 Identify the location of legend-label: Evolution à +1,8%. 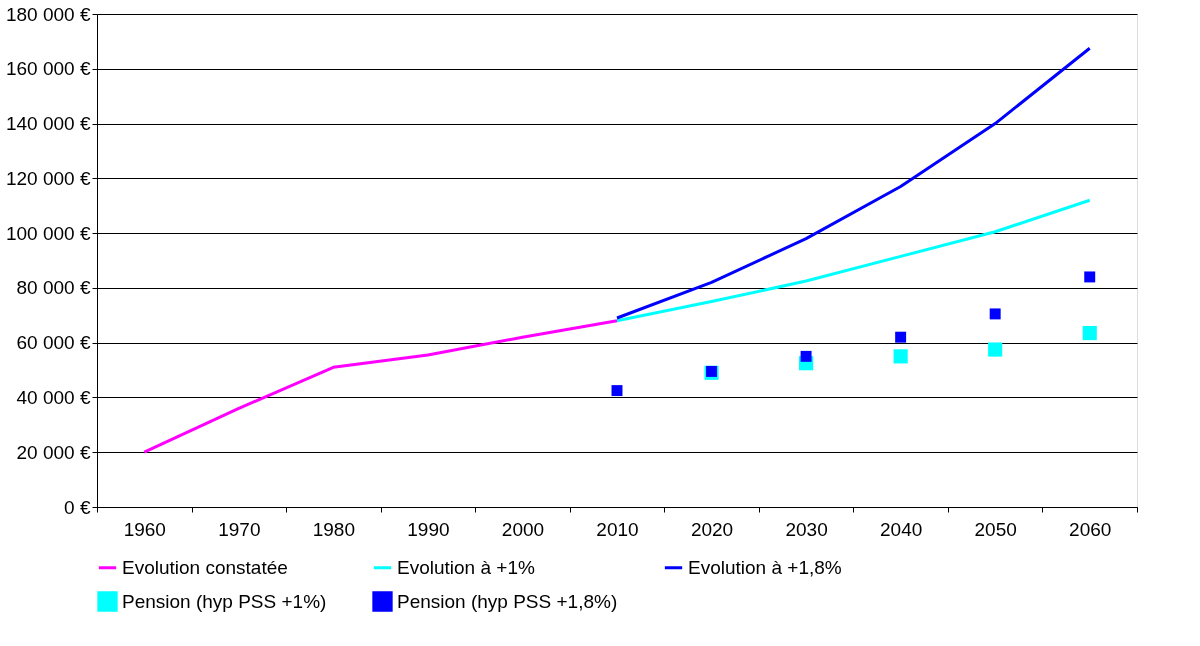
(765, 567).